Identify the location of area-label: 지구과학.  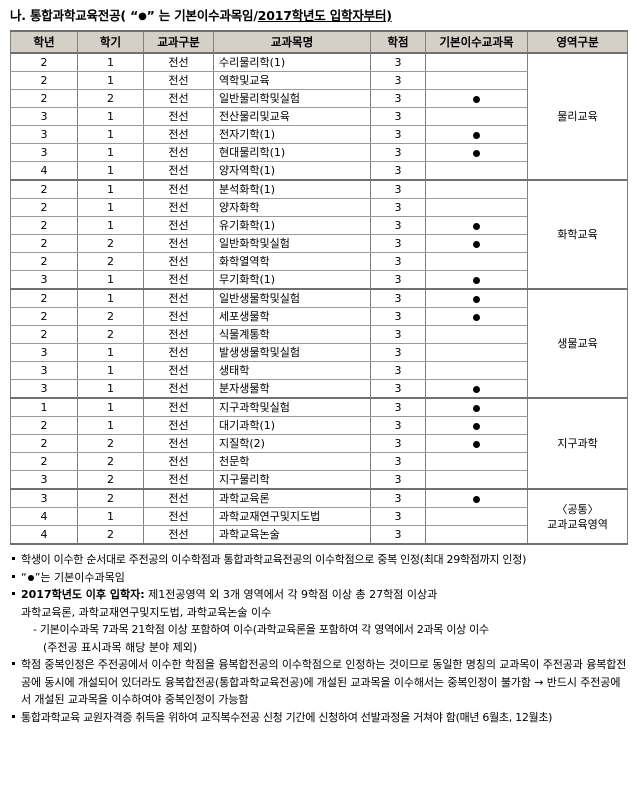
(577, 443).